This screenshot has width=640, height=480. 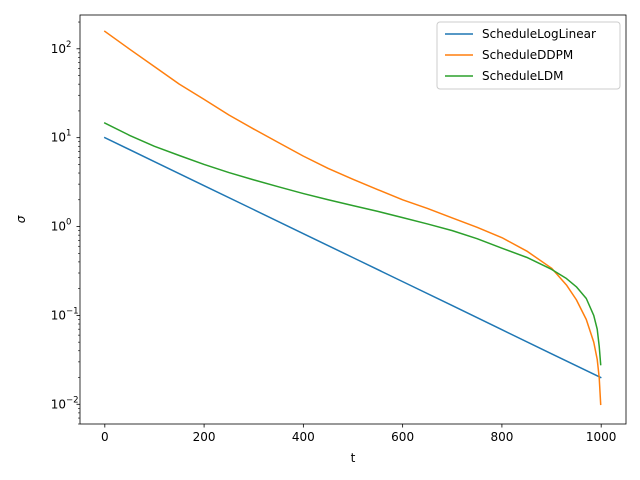 I want to click on x-tick-label: 200, so click(x=204, y=437).